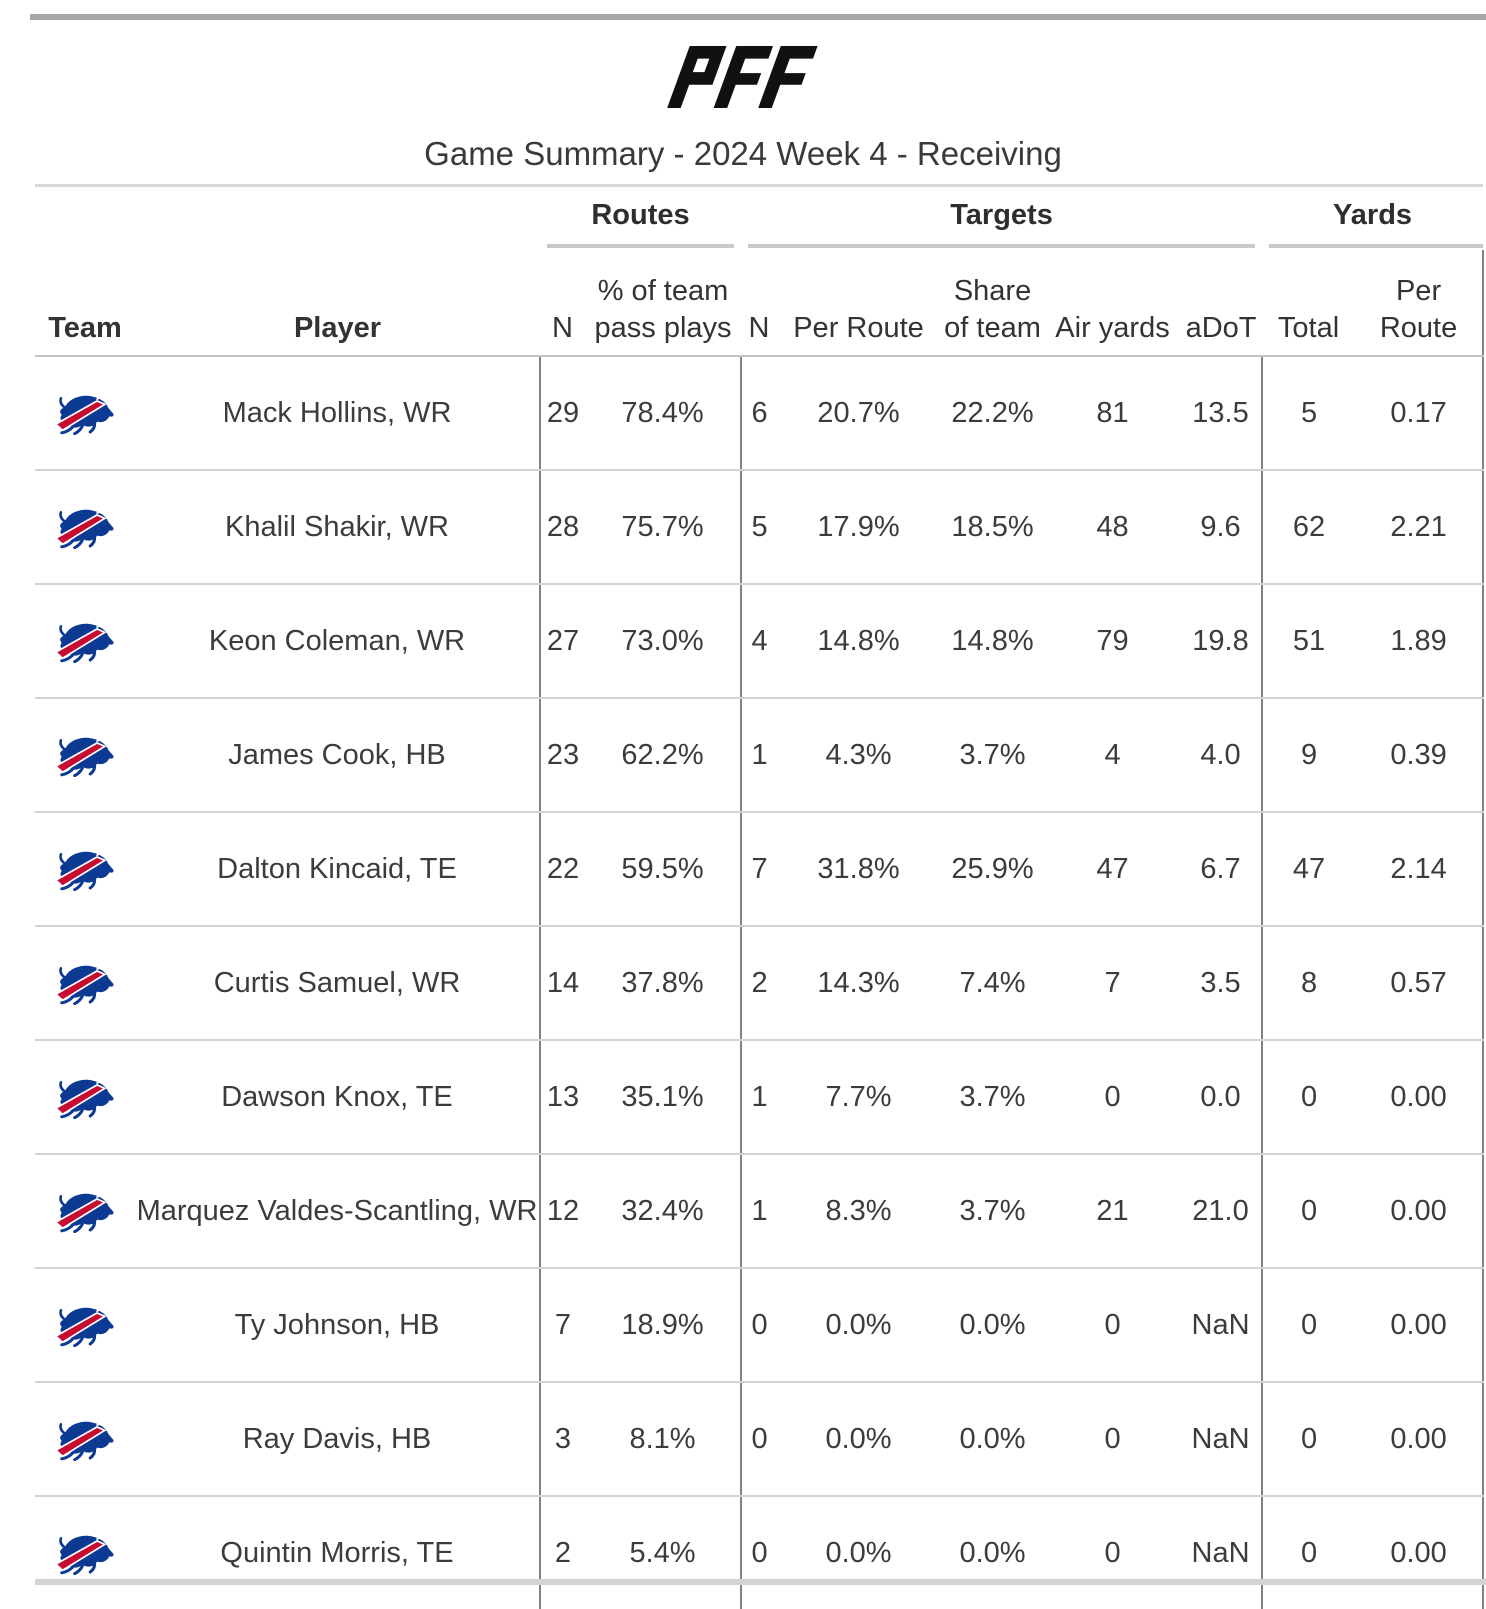 The height and width of the screenshot is (1609, 1486). Describe the element at coordinates (1221, 303) in the screenshot. I see `col-header-adot: aDoT` at that location.